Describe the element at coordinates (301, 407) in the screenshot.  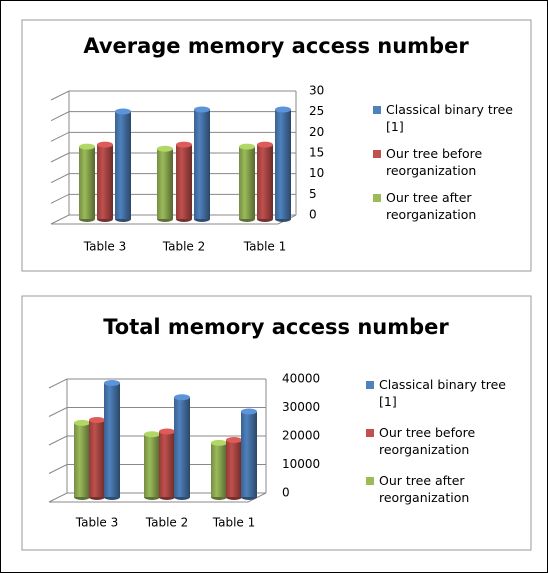
I see `y-tick-label: 30000` at that location.